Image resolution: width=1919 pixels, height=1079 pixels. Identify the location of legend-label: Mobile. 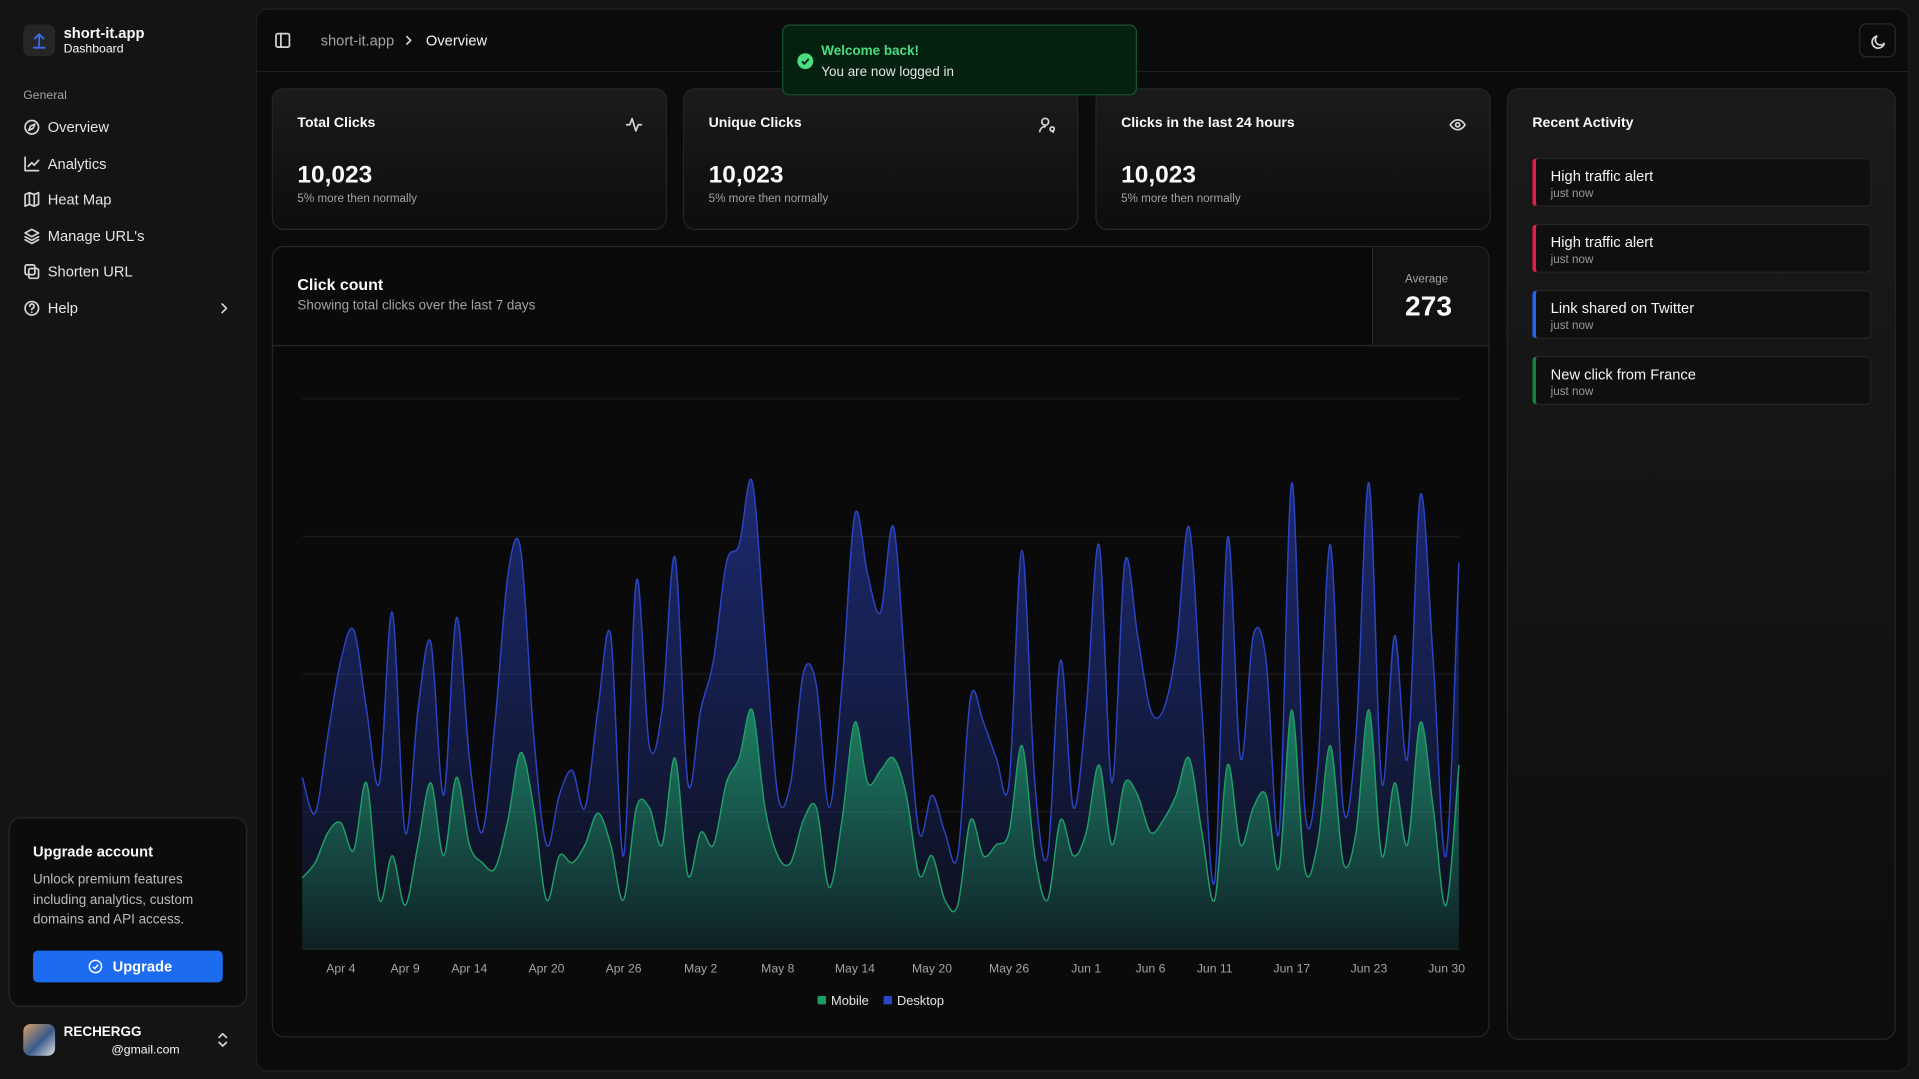
(850, 1000).